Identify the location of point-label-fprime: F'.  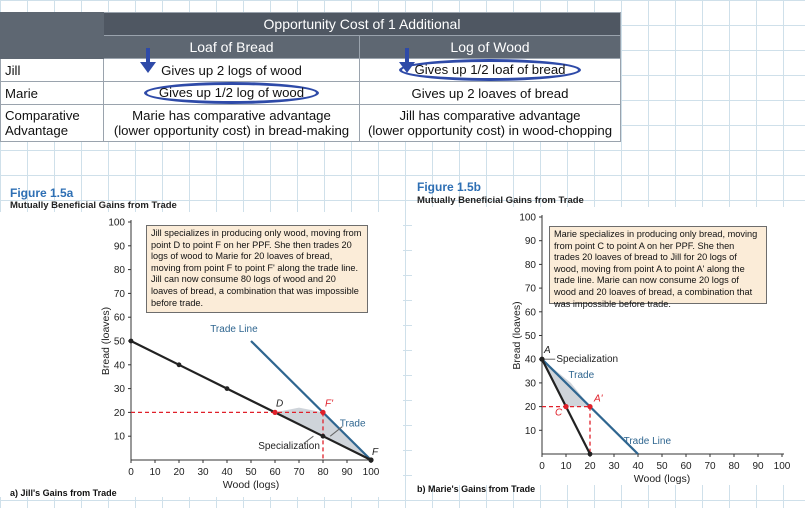
(329, 403).